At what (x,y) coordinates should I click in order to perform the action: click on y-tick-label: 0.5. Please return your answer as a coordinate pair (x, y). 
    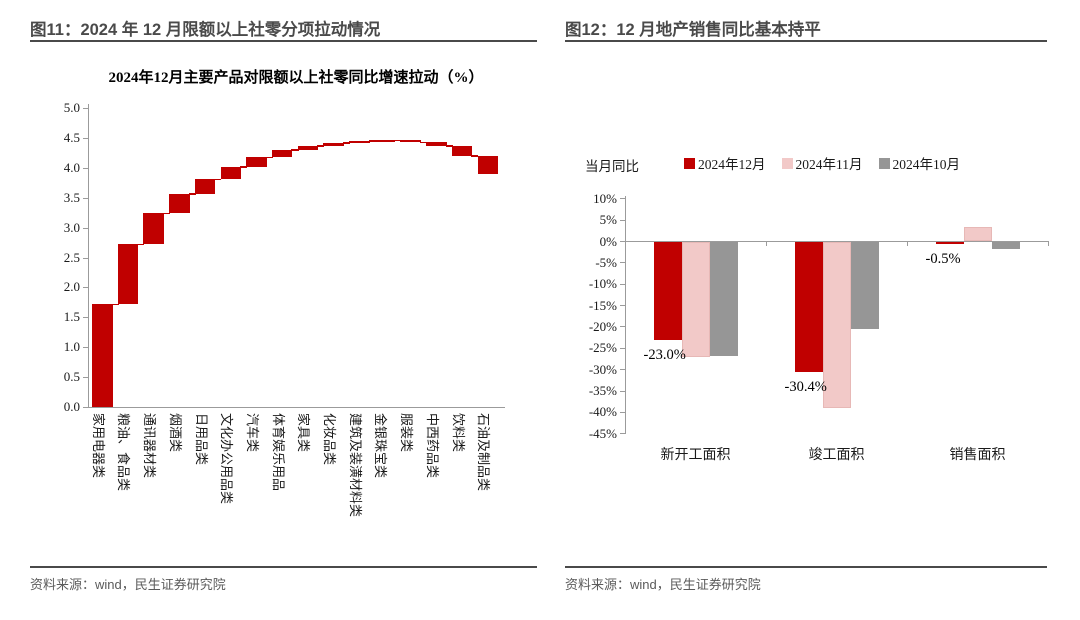
    Looking at the image, I should click on (71, 377).